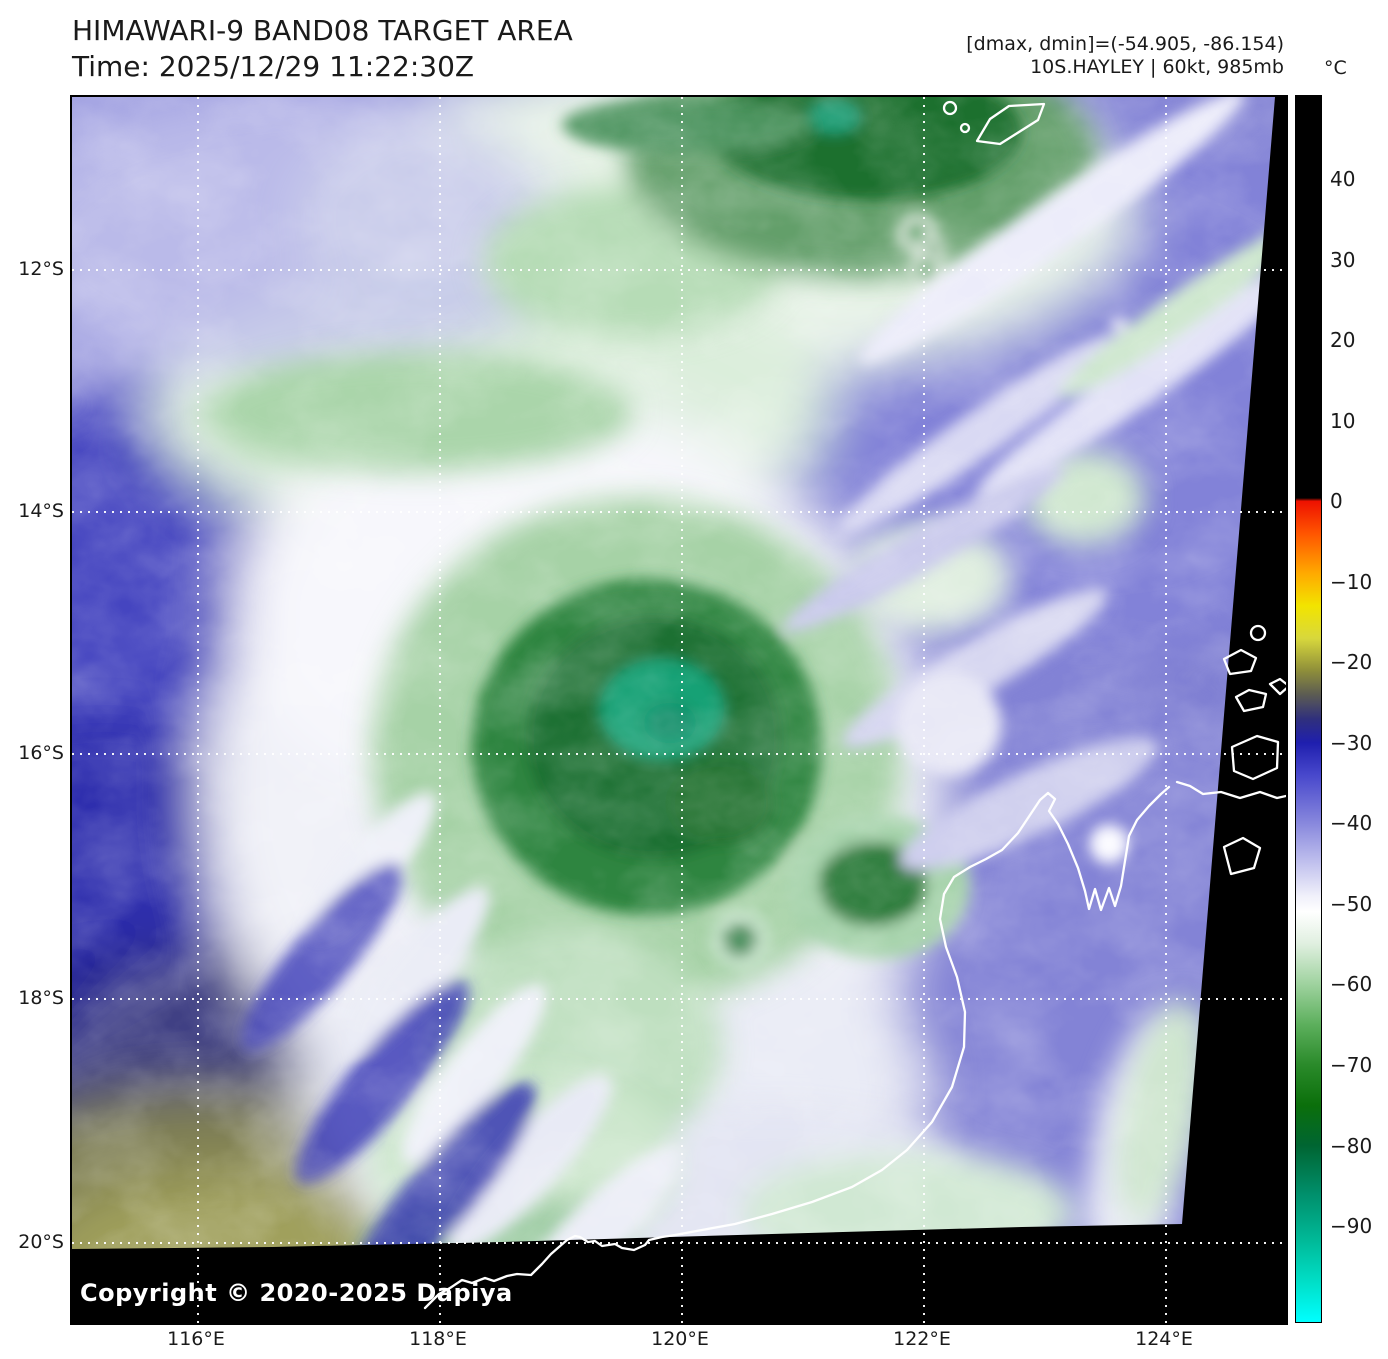 The image size is (1388, 1359). Describe the element at coordinates (41, 511) in the screenshot. I see `lat-label-14s: 14°S` at that location.